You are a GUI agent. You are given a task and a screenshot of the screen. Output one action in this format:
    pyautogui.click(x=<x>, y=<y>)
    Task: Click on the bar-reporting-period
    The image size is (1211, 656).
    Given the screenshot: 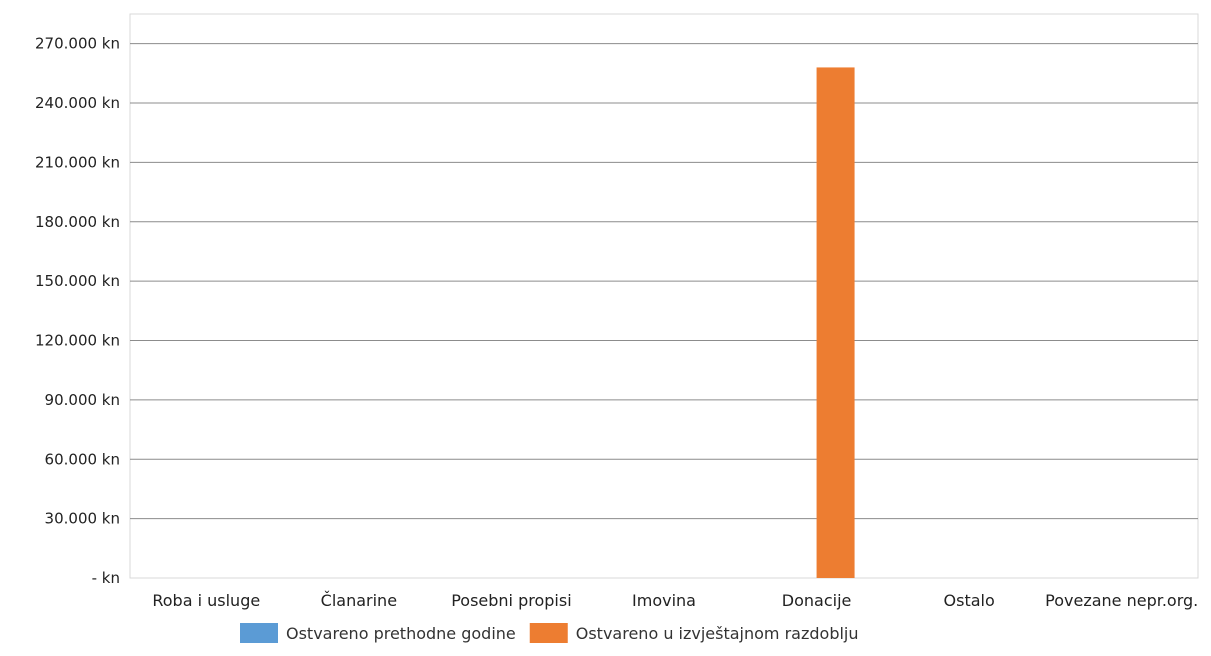 What is the action you would take?
    pyautogui.click(x=835, y=322)
    